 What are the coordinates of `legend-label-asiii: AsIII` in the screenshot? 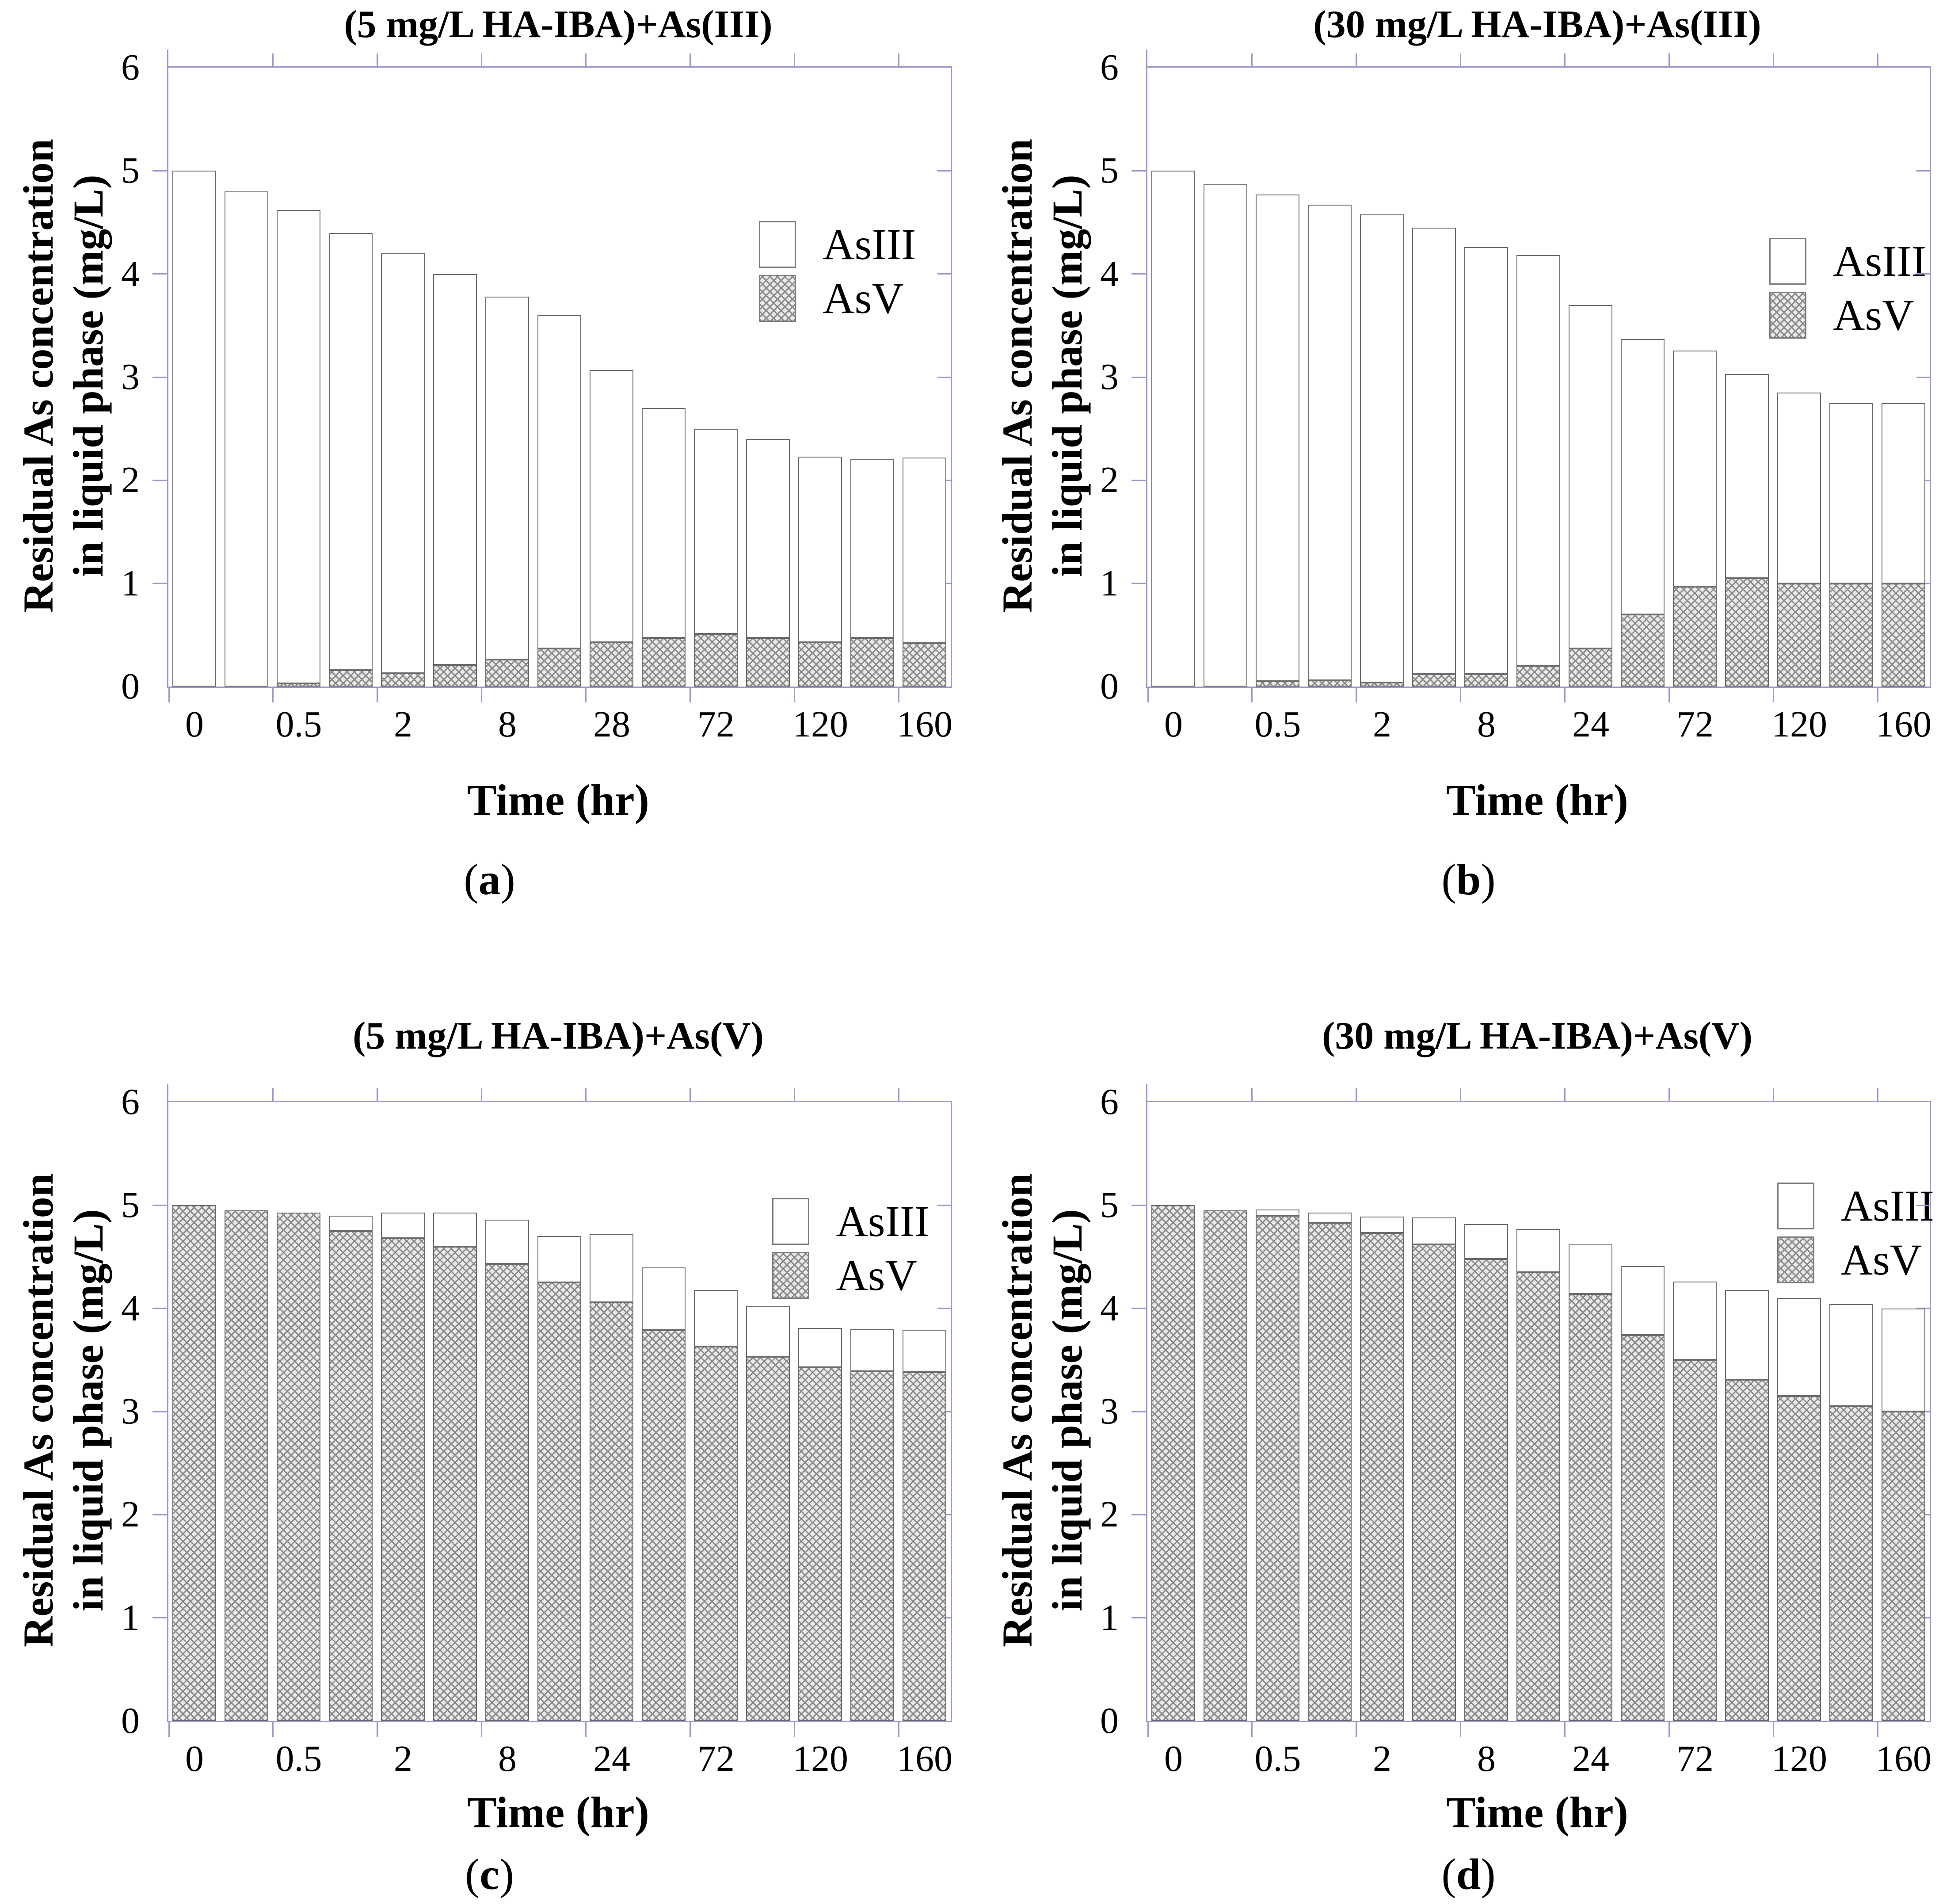 It's located at (882, 1221).